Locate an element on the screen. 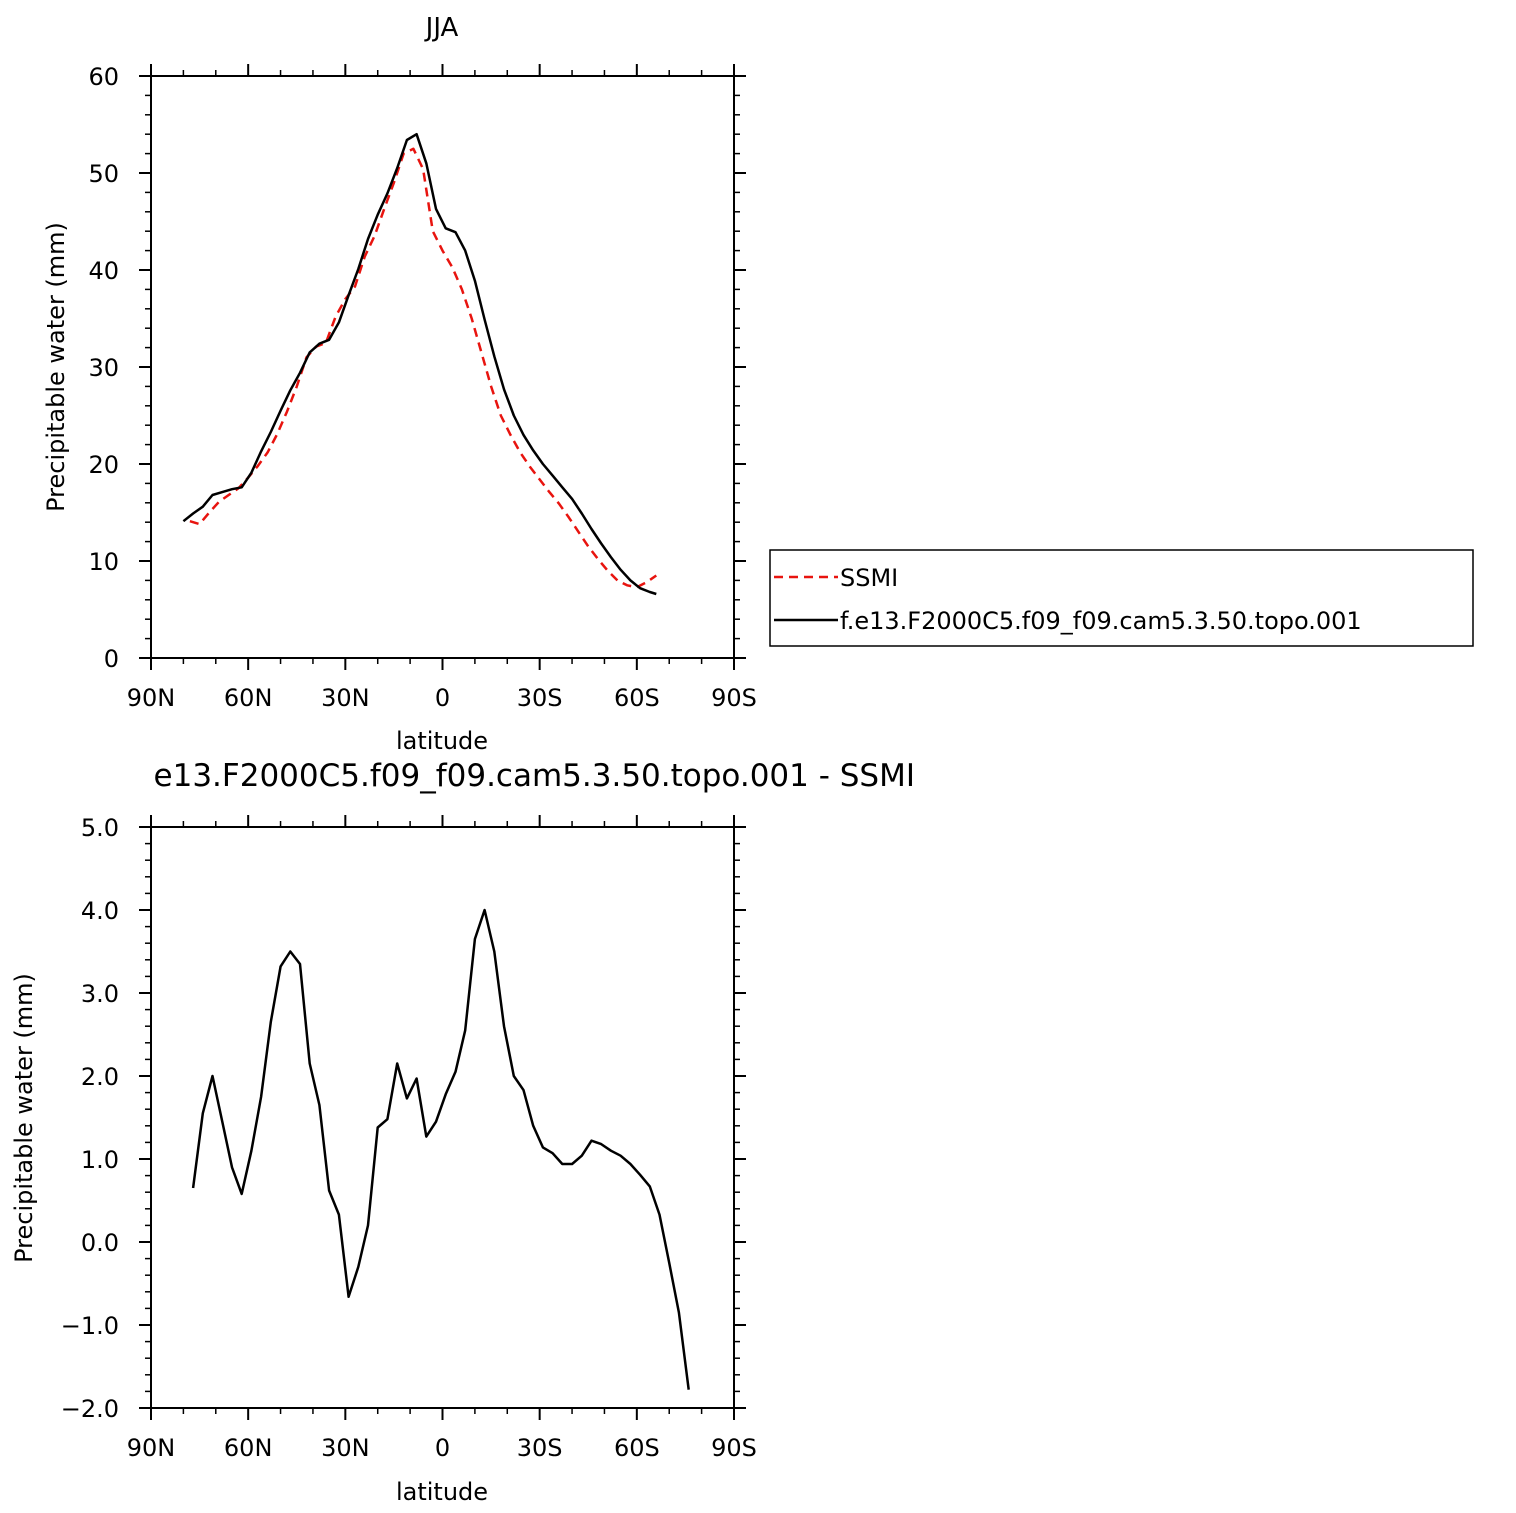 The height and width of the screenshot is (1513, 1516). y-tick-label: 30 is located at coordinates (103, 368).